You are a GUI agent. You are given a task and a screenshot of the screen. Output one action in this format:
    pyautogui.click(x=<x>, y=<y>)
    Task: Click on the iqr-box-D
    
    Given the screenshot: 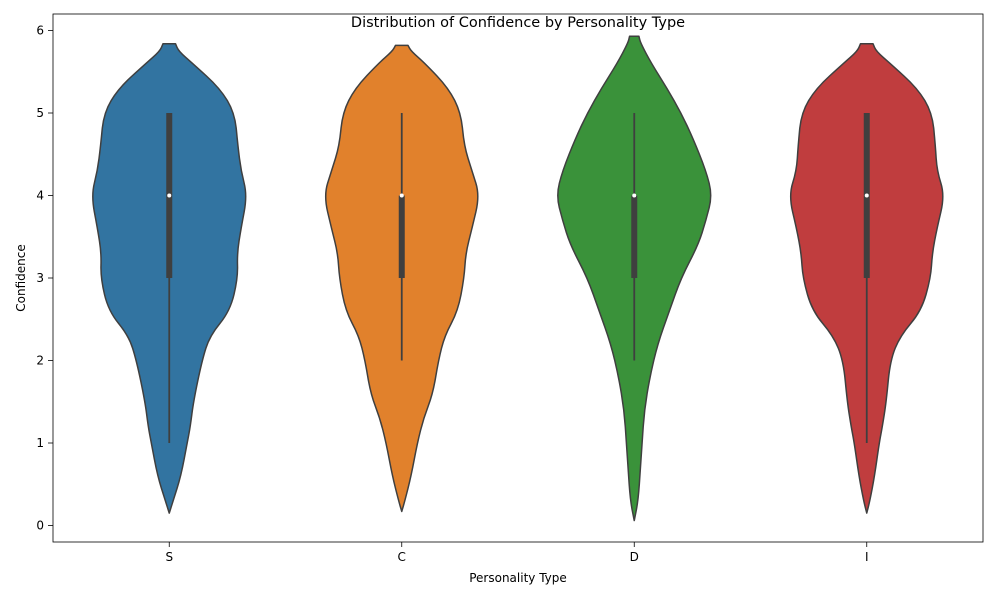 What is the action you would take?
    pyautogui.click(x=634, y=236)
    